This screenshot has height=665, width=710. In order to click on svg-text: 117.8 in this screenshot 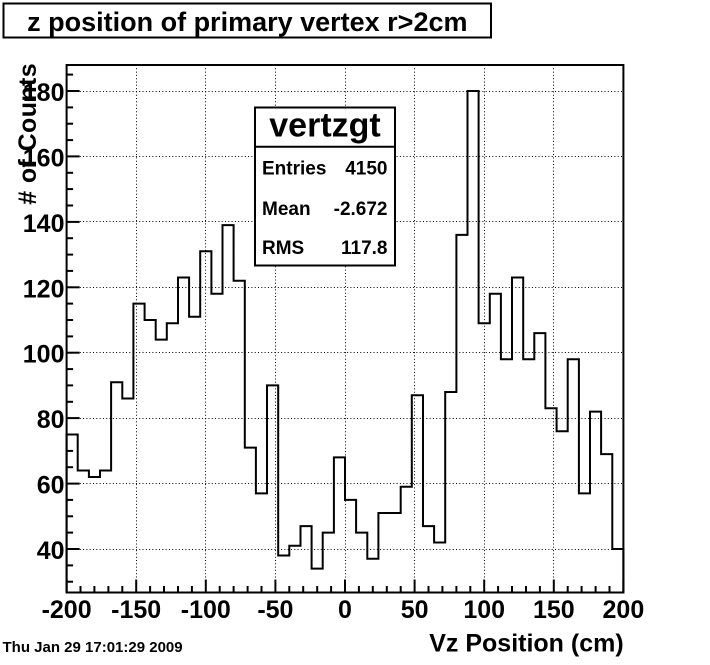, I will do `click(364, 248)`.